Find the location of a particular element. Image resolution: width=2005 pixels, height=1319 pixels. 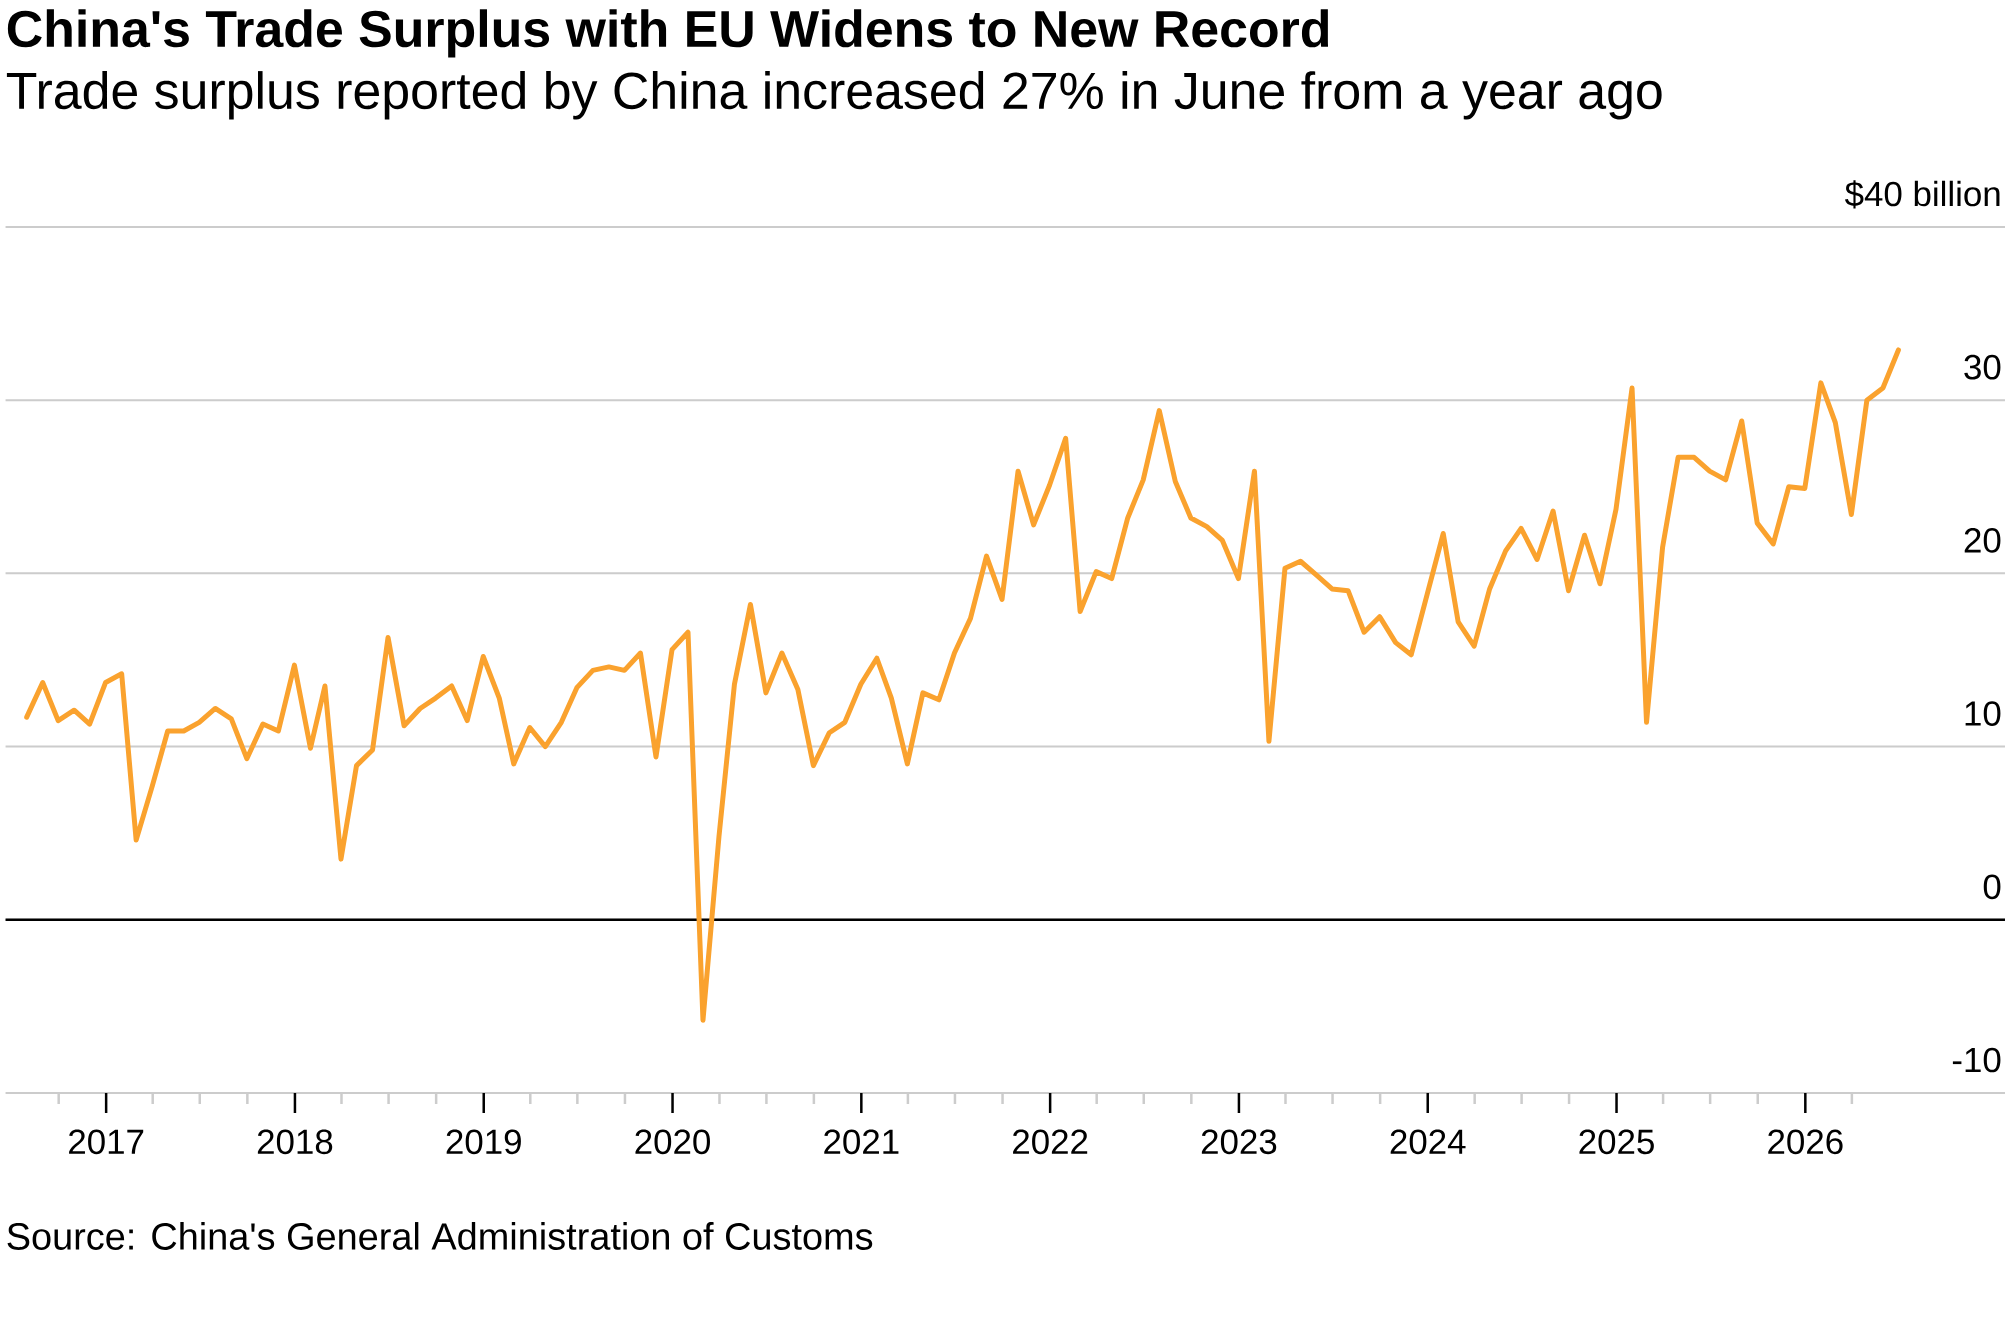

x-tick-label: 2026 is located at coordinates (1805, 1141).